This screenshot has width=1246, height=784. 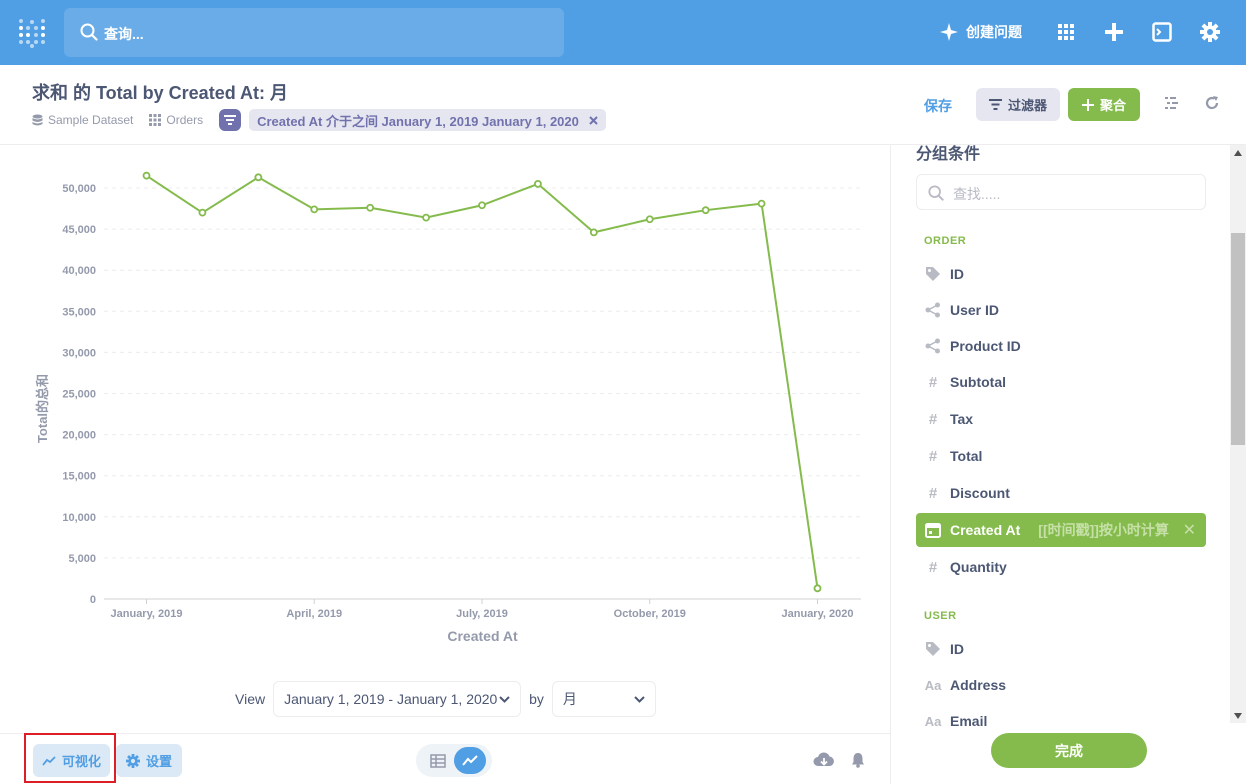 I want to click on dimension-discount: # Discount, so click(x=1061, y=493).